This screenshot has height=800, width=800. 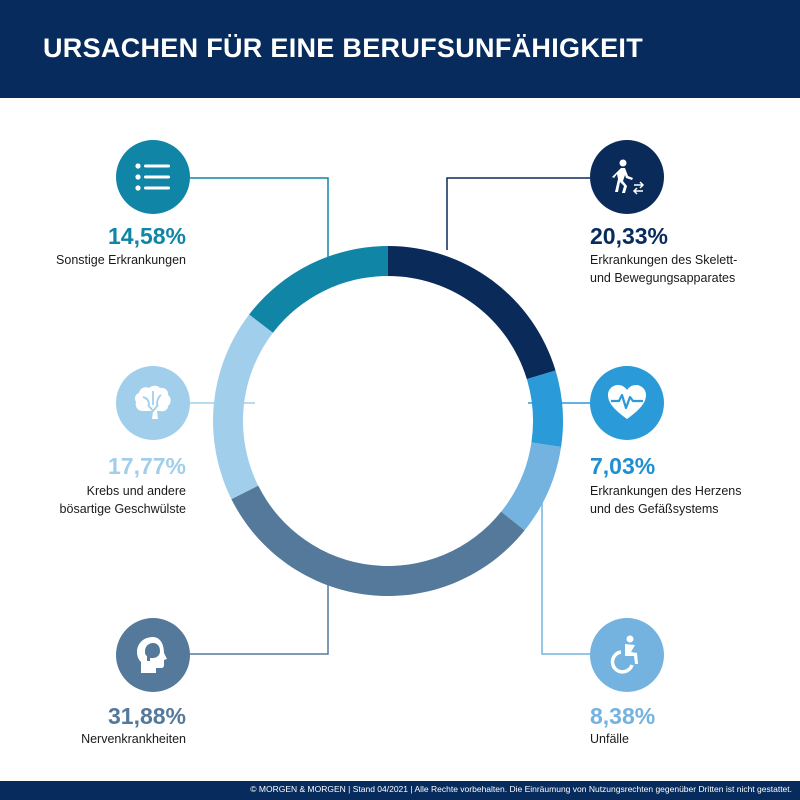 I want to click on category-label-line: Unfälle, so click(x=609, y=739).